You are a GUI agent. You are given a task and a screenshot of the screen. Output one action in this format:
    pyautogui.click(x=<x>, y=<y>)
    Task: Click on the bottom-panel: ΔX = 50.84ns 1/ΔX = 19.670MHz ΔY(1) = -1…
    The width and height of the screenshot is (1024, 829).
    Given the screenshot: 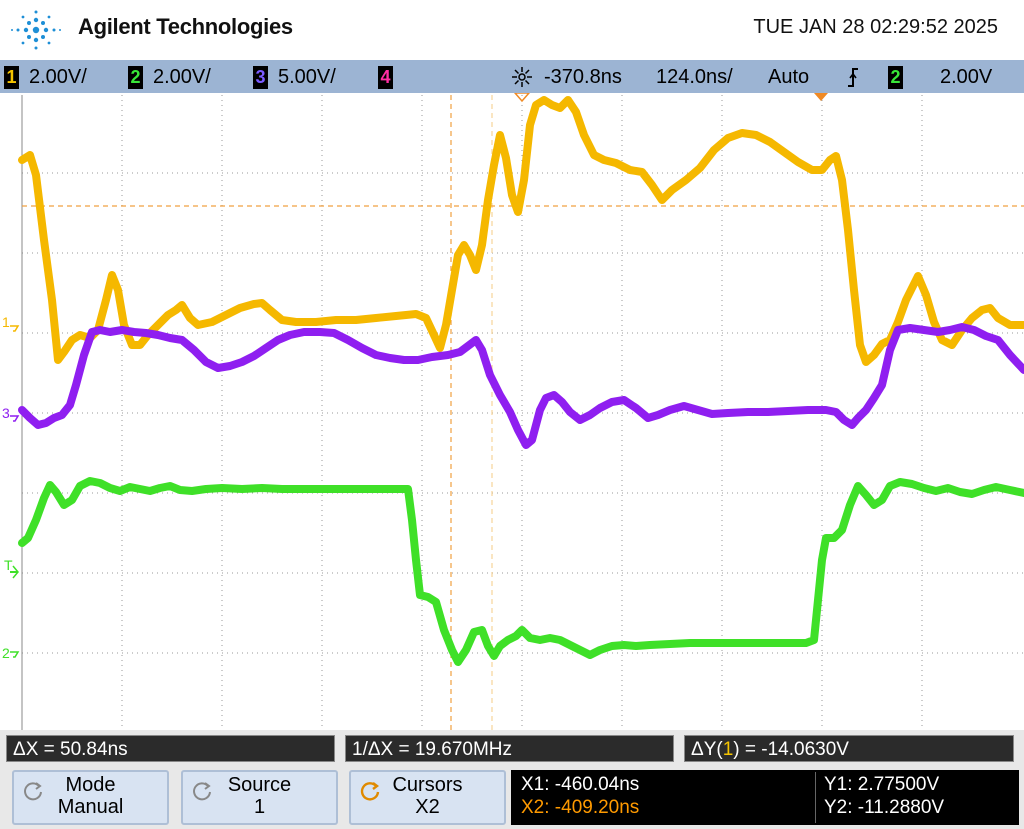 What is the action you would take?
    pyautogui.click(x=512, y=779)
    